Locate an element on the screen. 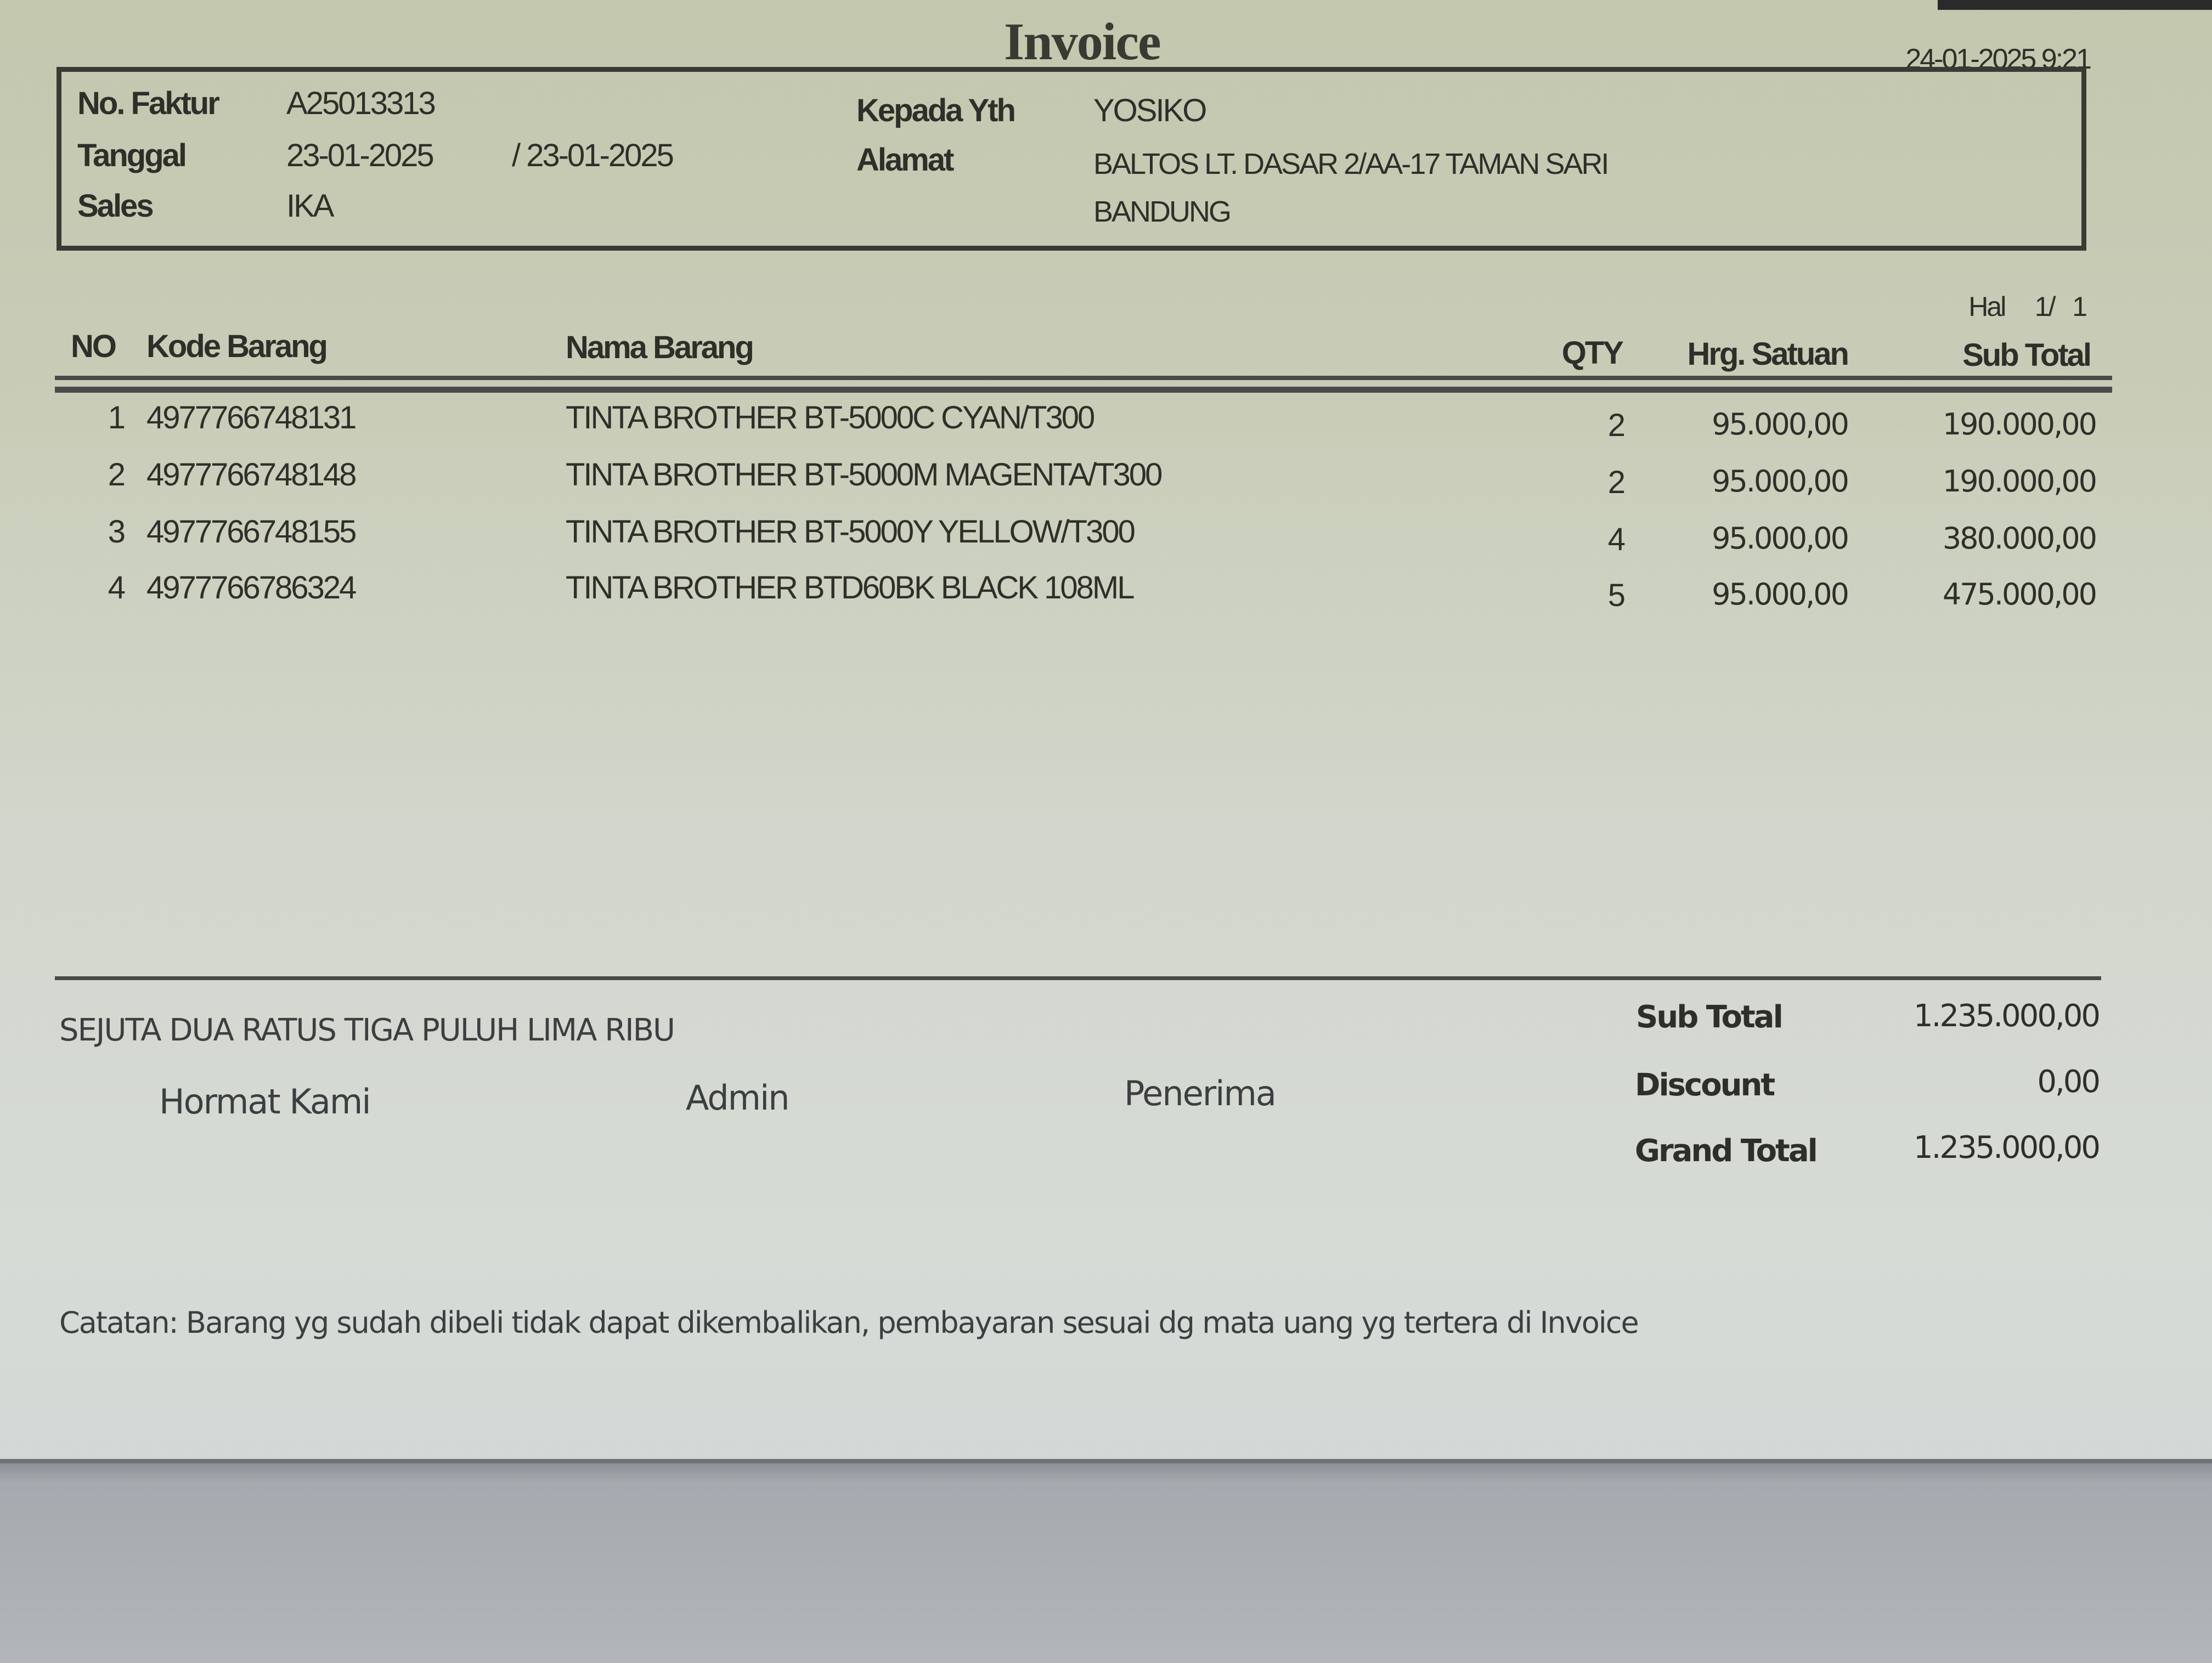  cell-nama-barang: TINTA BROTHER BTD60BK BLACK 108ML is located at coordinates (850, 588).